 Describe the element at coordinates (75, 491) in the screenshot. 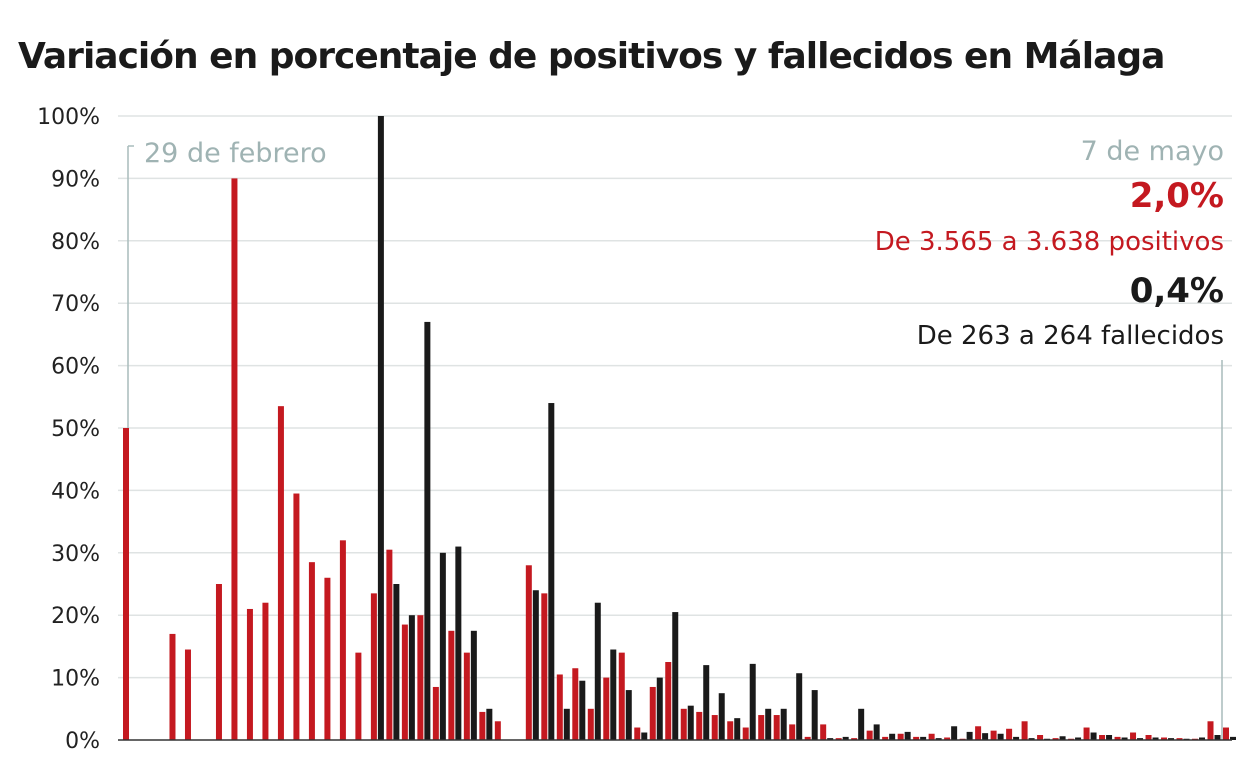

I see `y-tick-label: 40%` at that location.